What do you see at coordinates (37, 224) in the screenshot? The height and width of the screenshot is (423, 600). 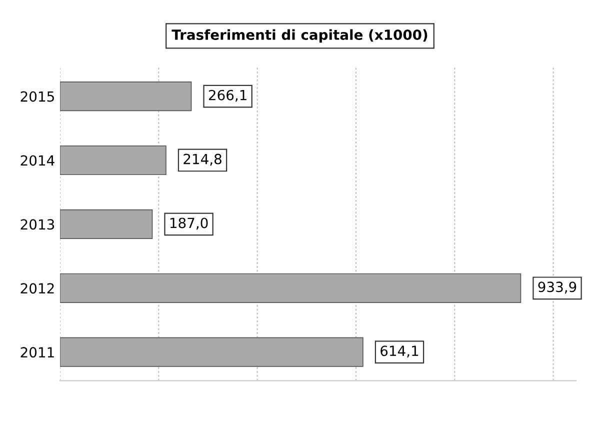 I see `y-tick-label: 2013` at bounding box center [37, 224].